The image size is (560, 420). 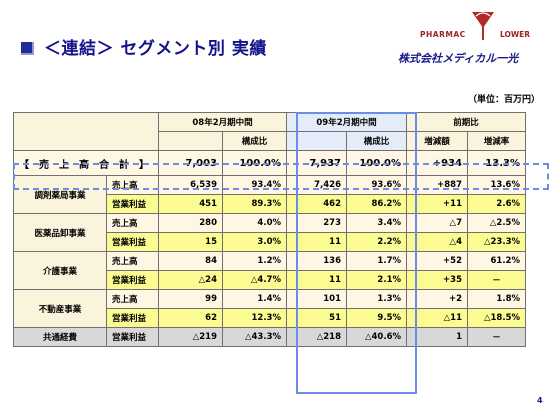 What do you see at coordinates (504, 100) in the screenshot?
I see `unit-label: （単位：百万円）` at bounding box center [504, 100].